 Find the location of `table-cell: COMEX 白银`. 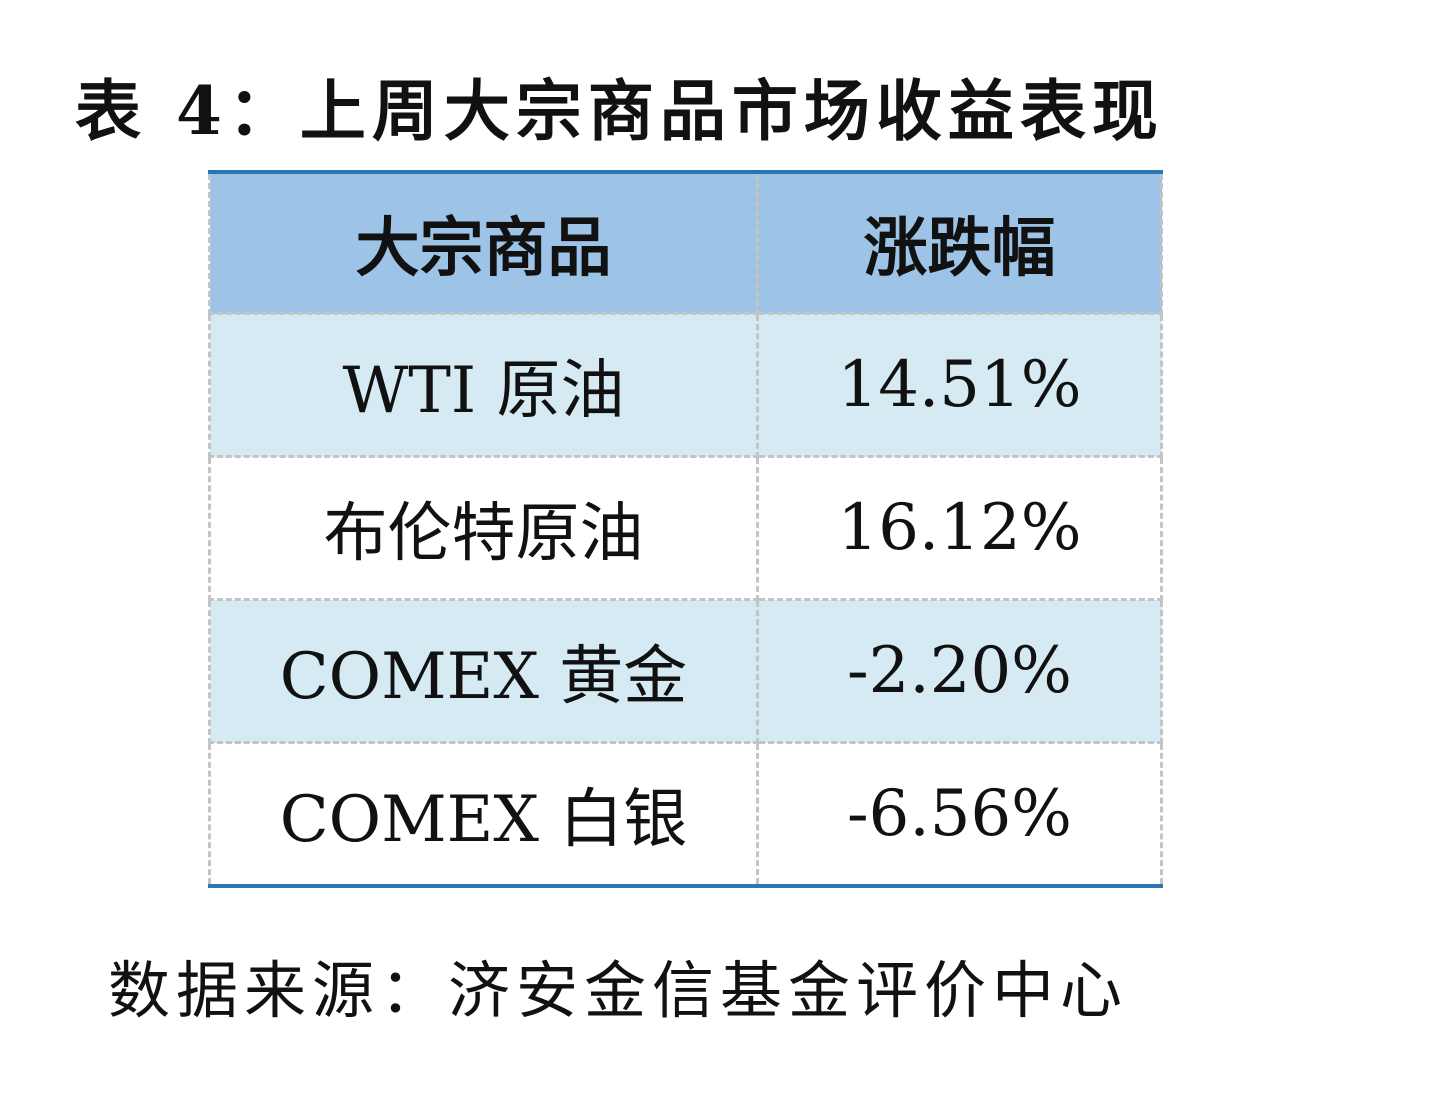

table-cell: COMEX 白银 is located at coordinates (483, 814).